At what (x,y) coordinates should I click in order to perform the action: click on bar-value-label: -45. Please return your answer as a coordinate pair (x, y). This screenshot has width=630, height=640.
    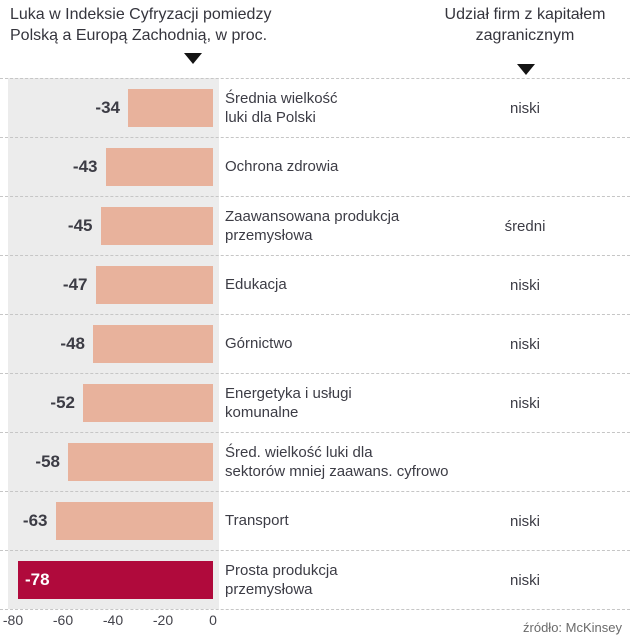
    Looking at the image, I should click on (80, 225).